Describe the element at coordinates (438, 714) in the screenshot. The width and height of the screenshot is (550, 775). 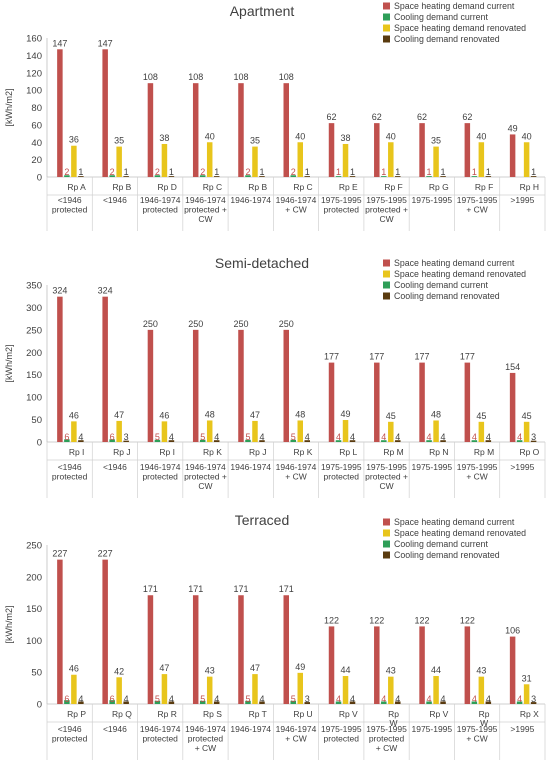
I see `category-label: Rp V` at that location.